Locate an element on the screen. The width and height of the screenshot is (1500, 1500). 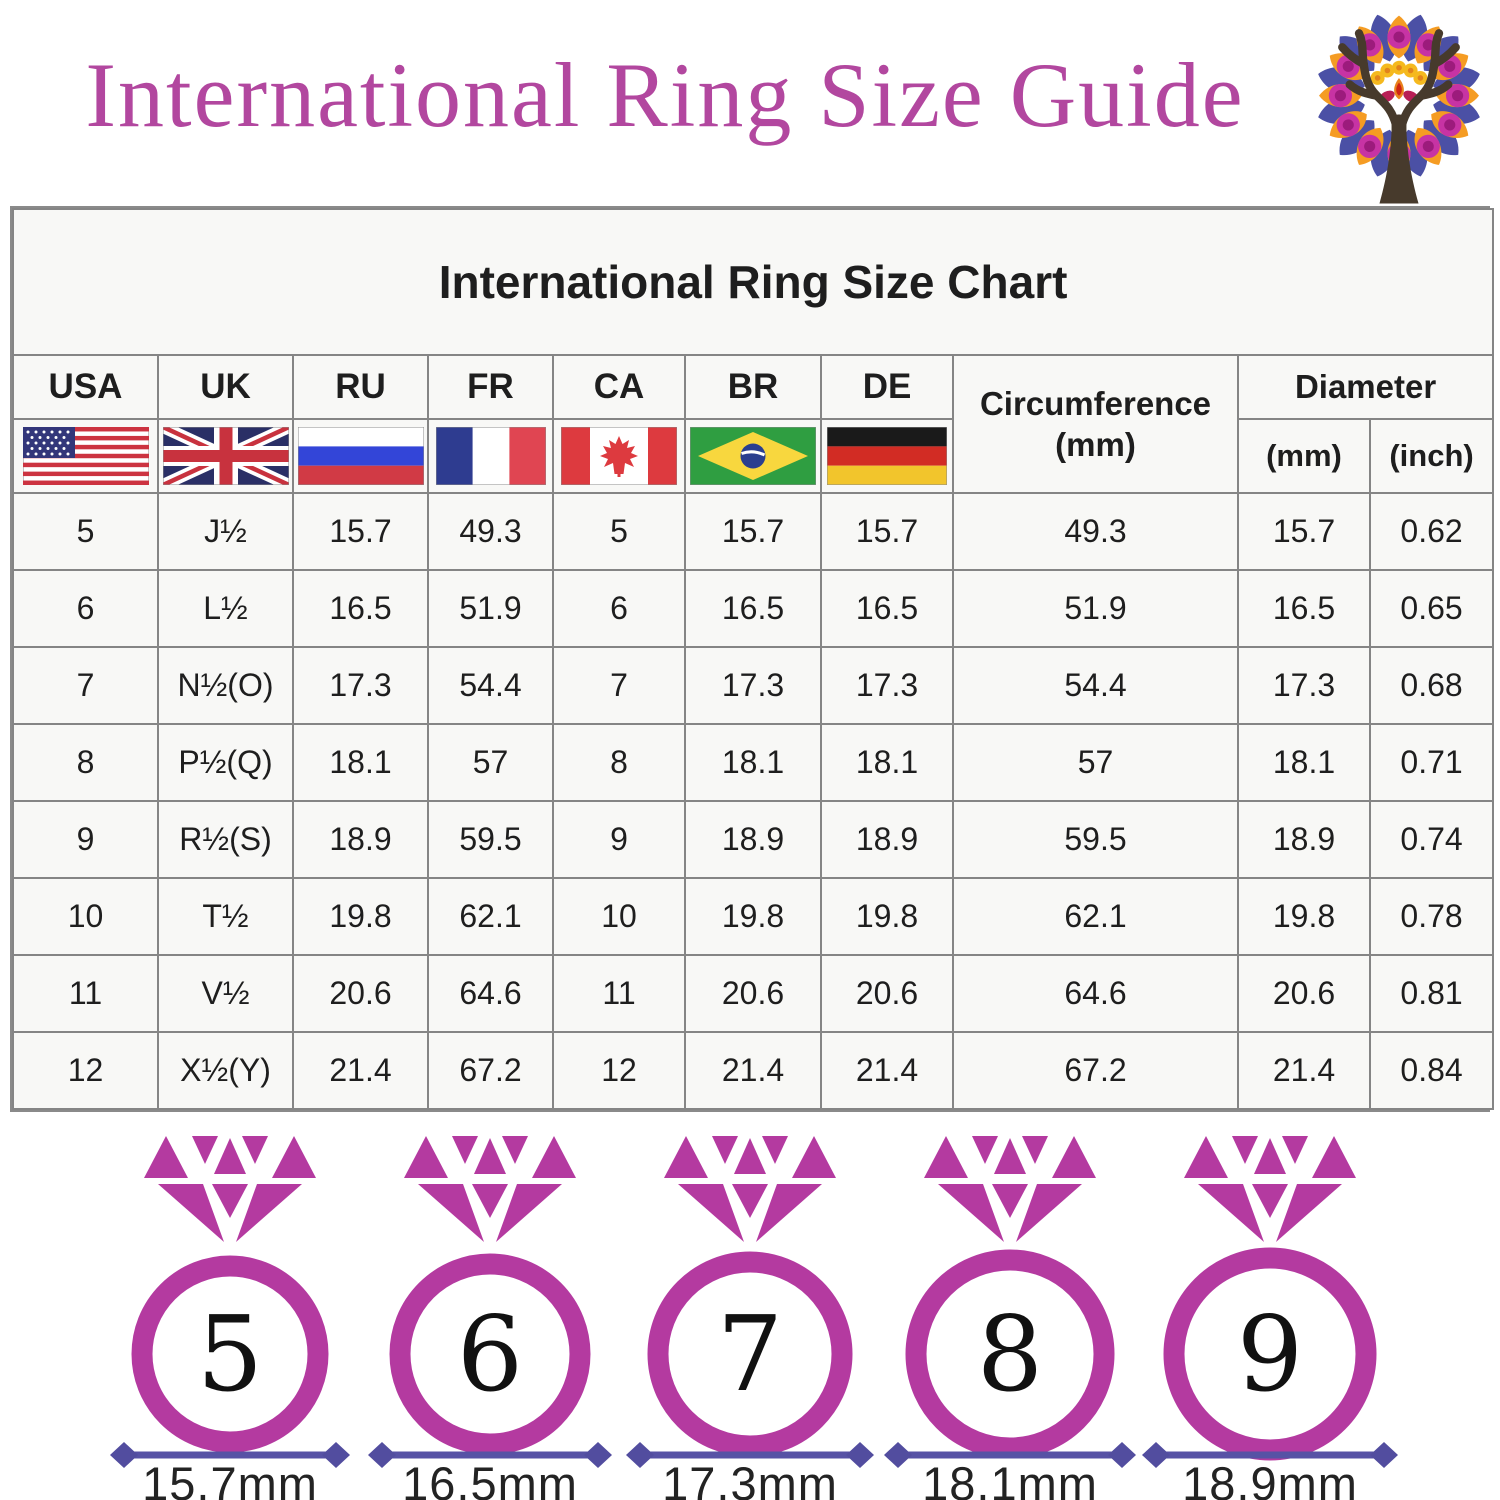
cell-ca: 5 is located at coordinates (619, 531).